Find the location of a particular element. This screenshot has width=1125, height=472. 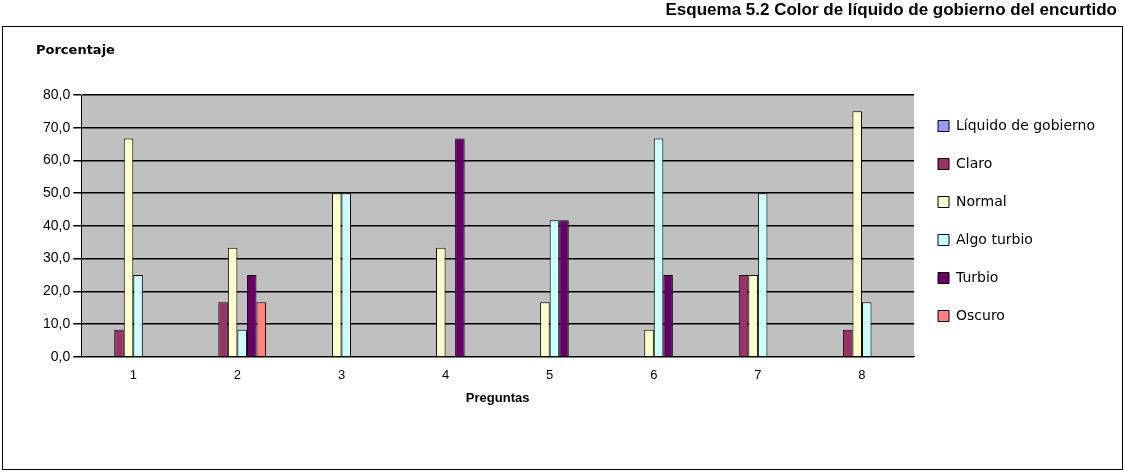

x-tick-label: 1 is located at coordinates (133, 375).